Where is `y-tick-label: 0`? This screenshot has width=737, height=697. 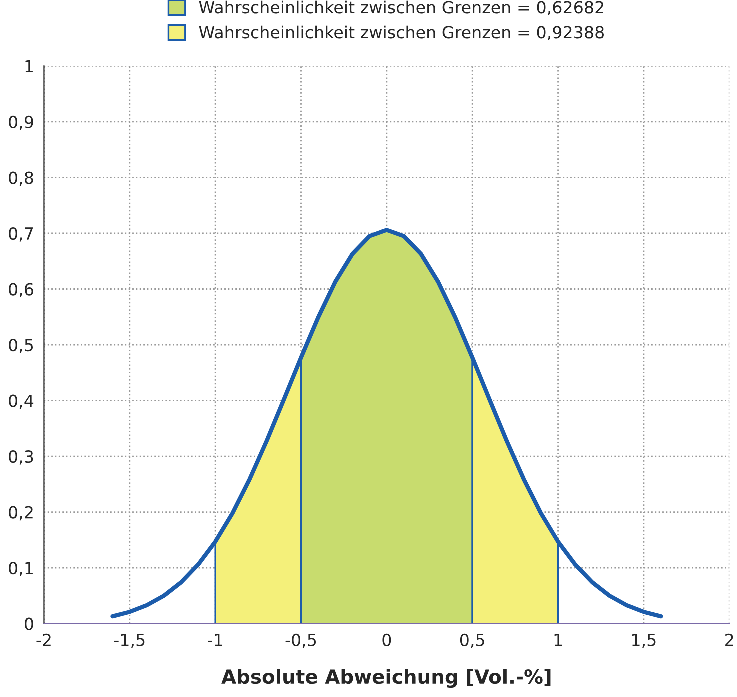 y-tick-label: 0 is located at coordinates (29, 624).